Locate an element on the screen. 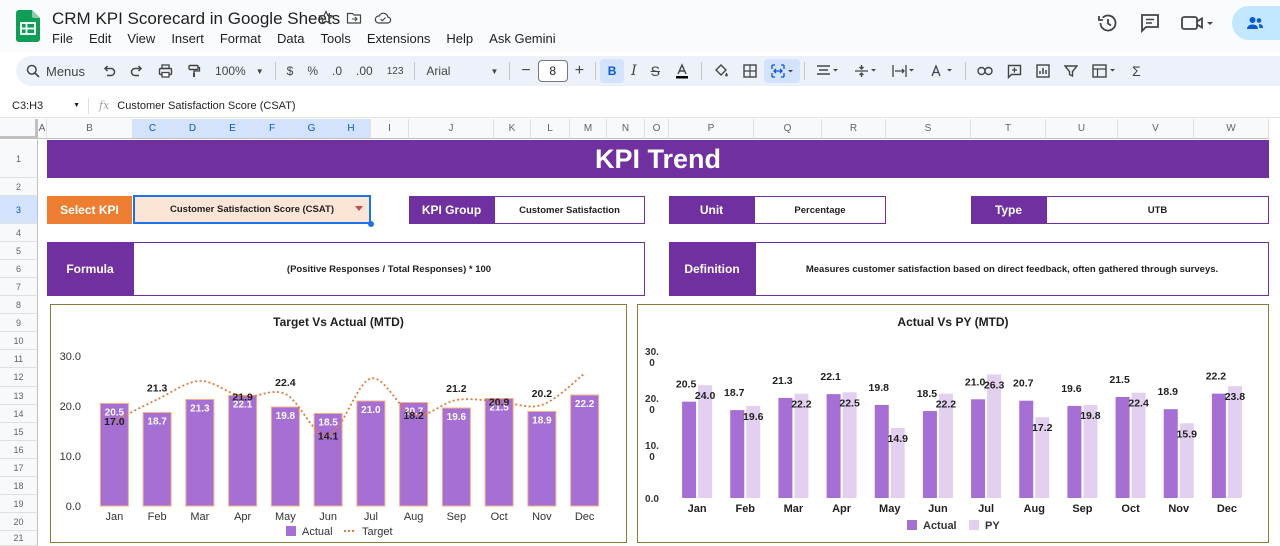 The height and width of the screenshot is (546, 1280). column-header-c: C is located at coordinates (153, 129).